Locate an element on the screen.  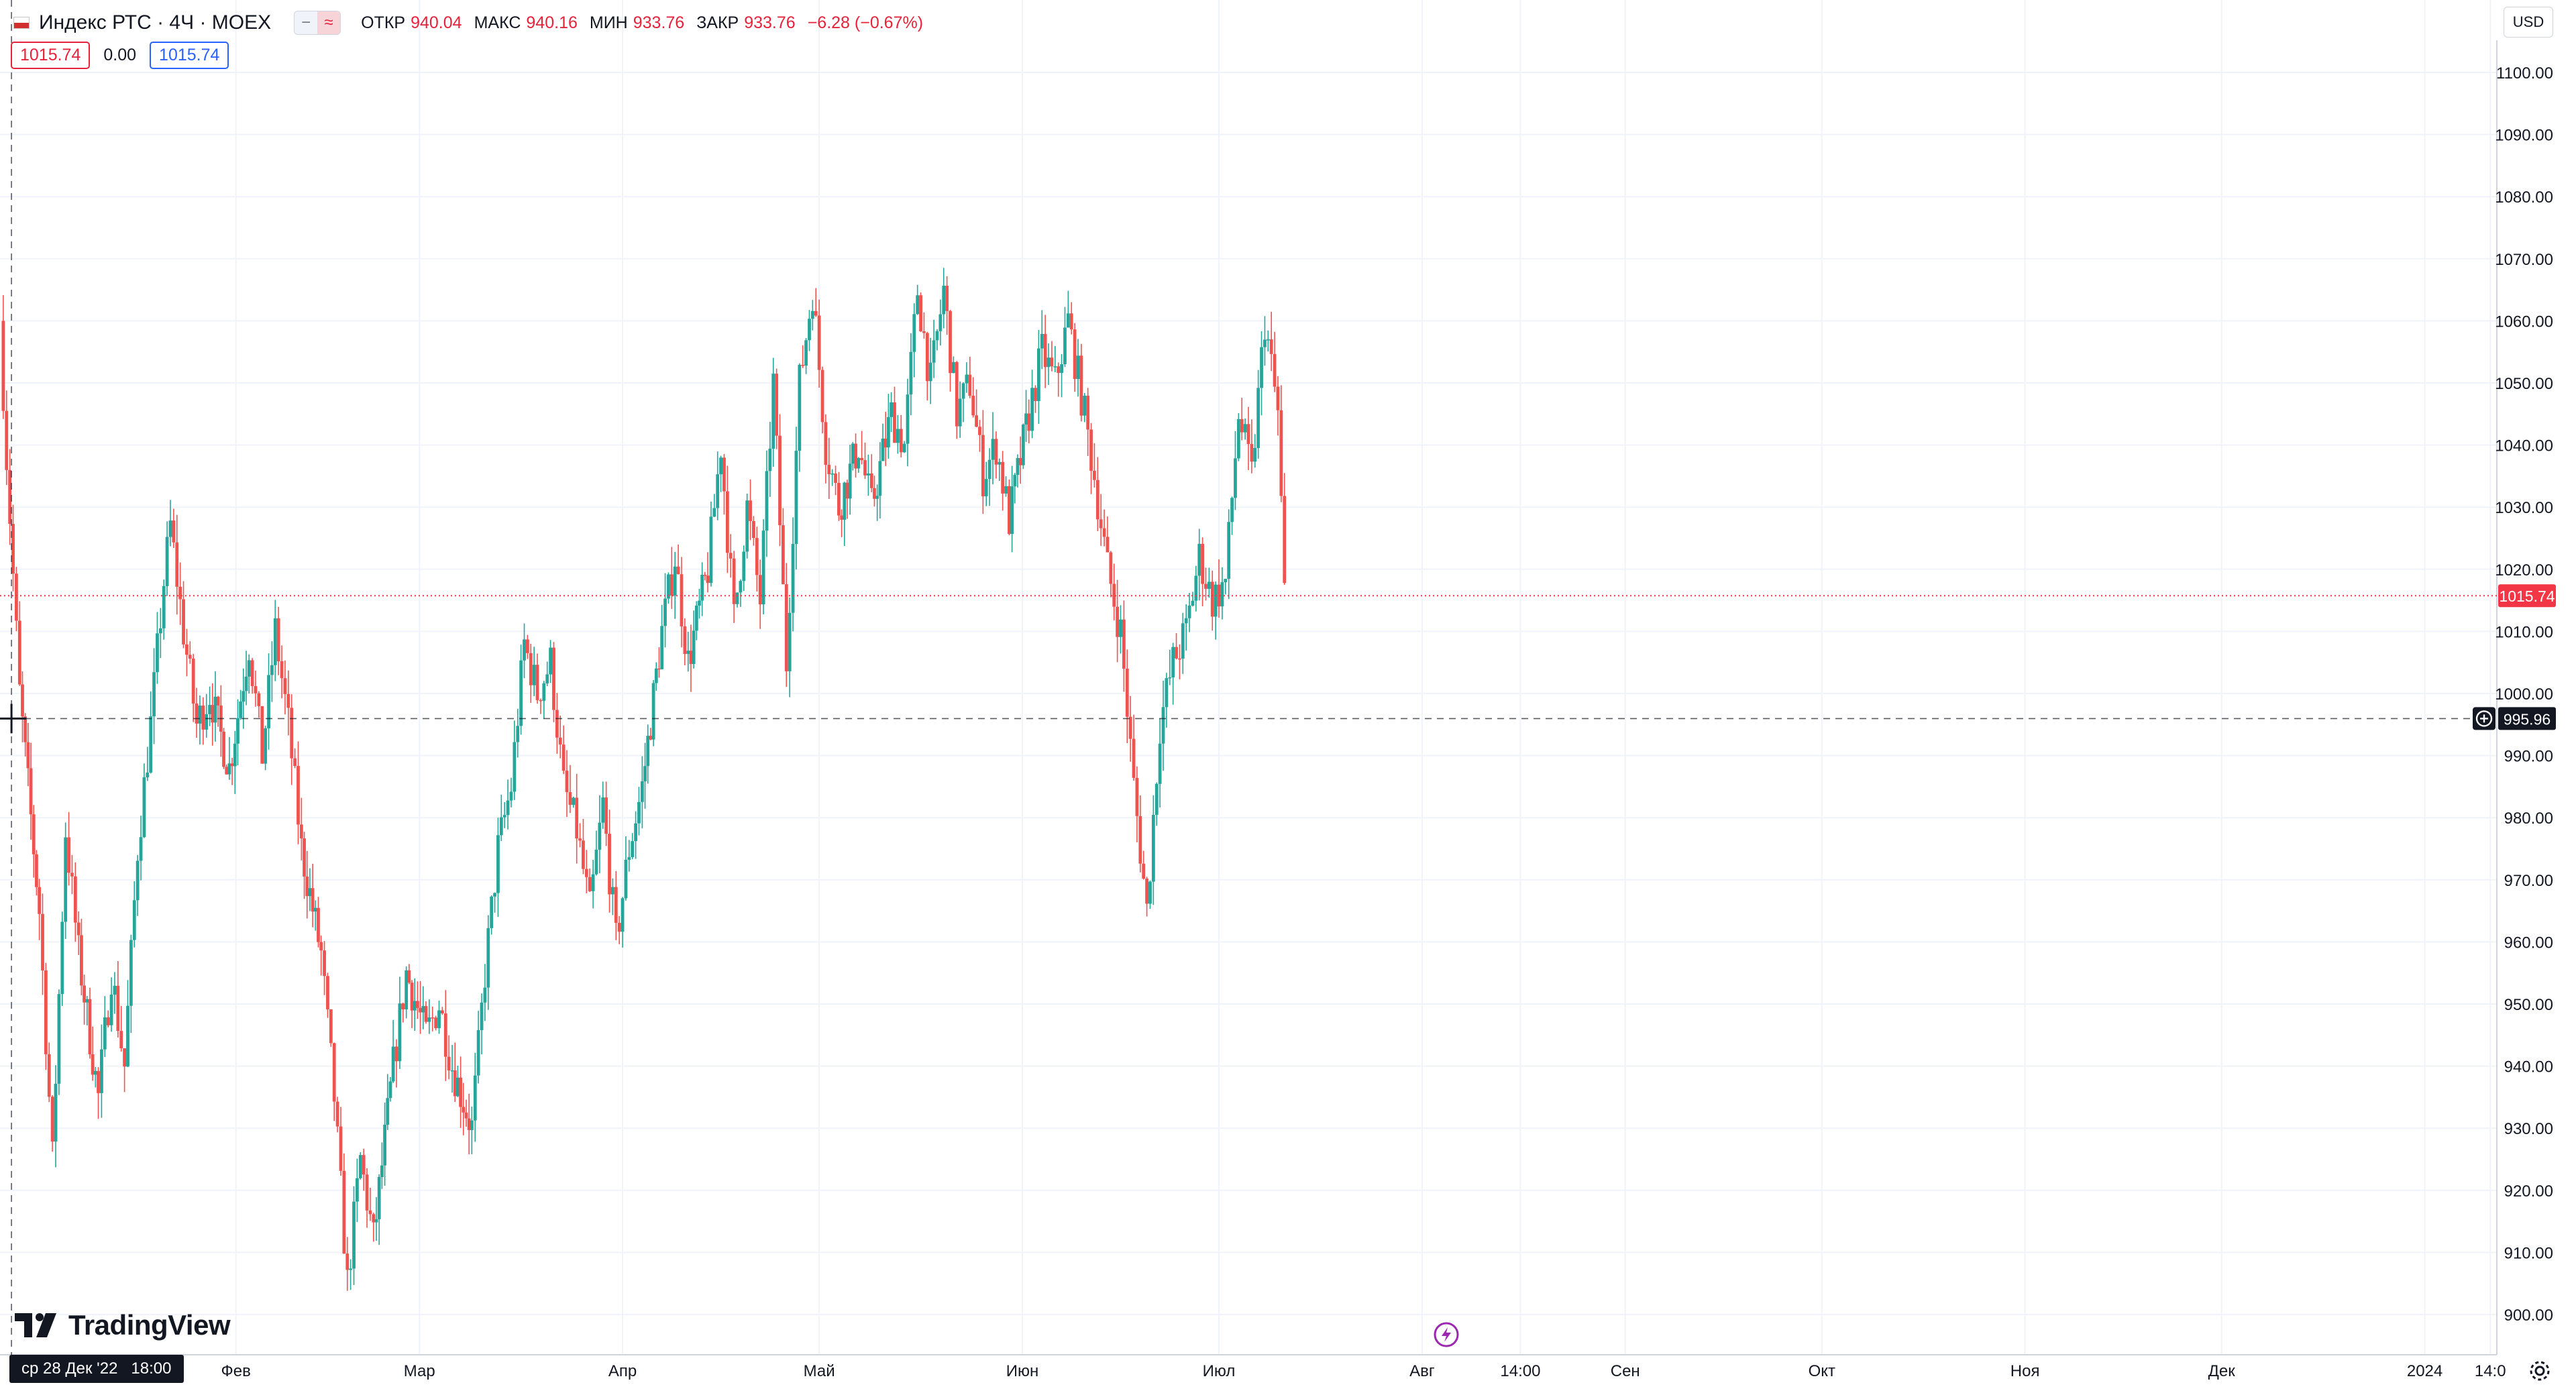
gear-icon is located at coordinates (2540, 1371).